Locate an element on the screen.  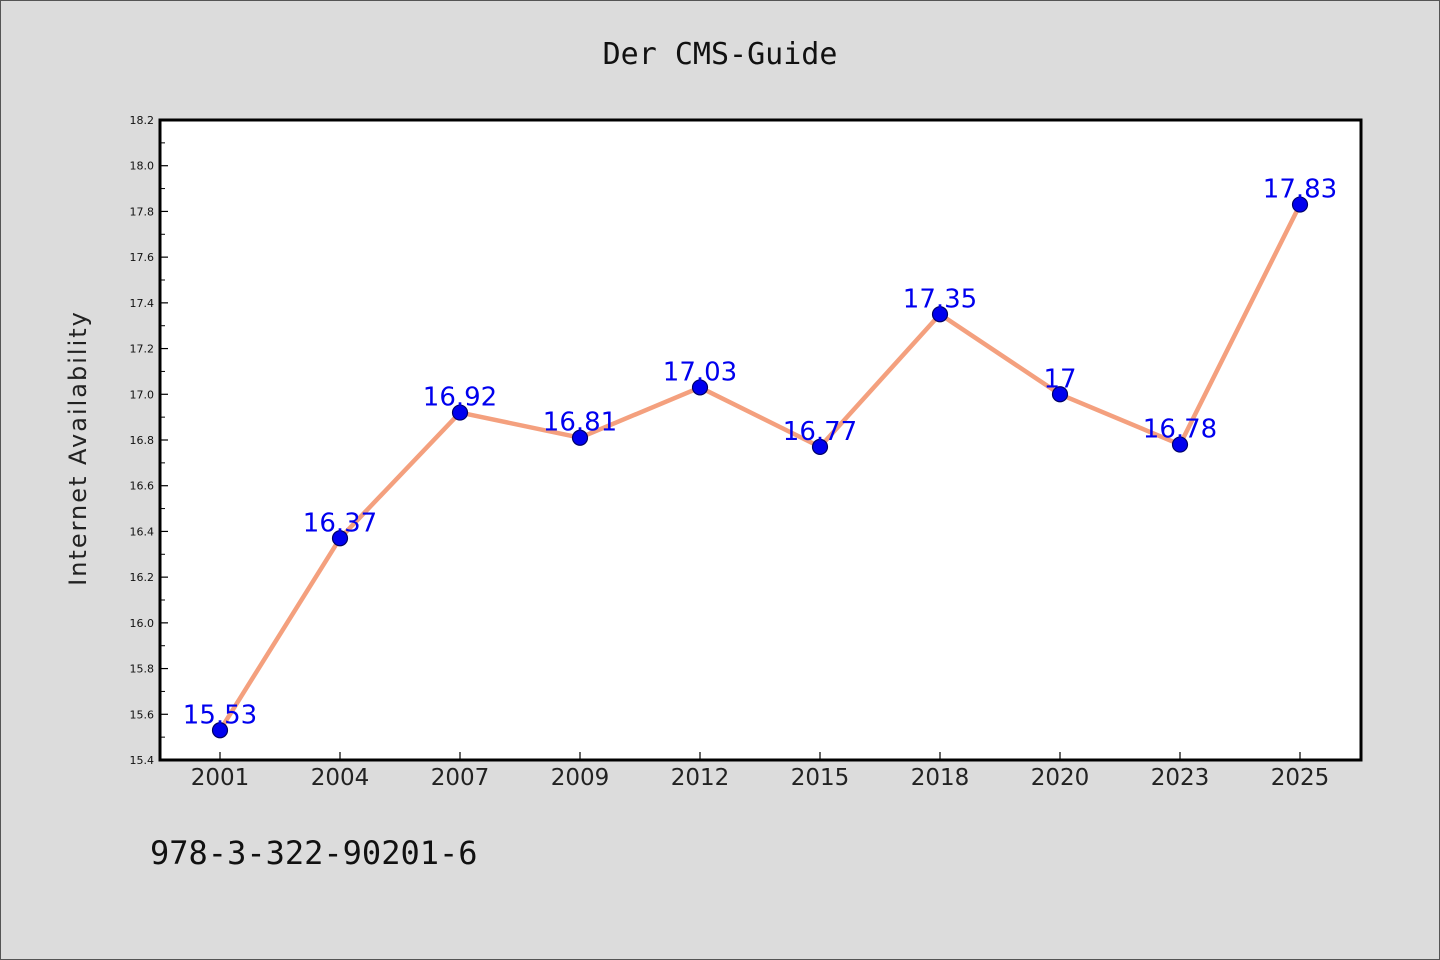
y-tick-label: 17.6 is located at coordinates (142, 257).